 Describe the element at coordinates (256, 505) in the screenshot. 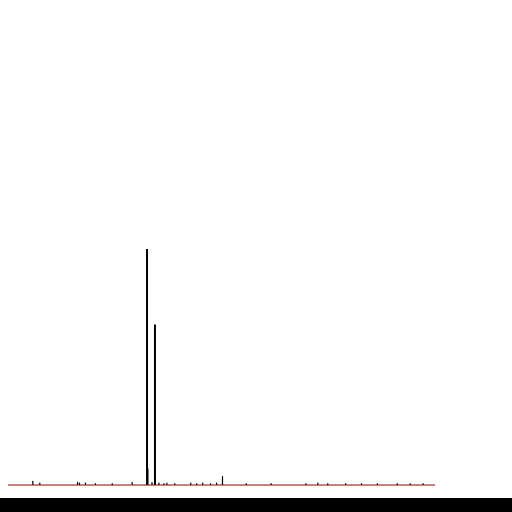

I see `bottom-bar` at that location.